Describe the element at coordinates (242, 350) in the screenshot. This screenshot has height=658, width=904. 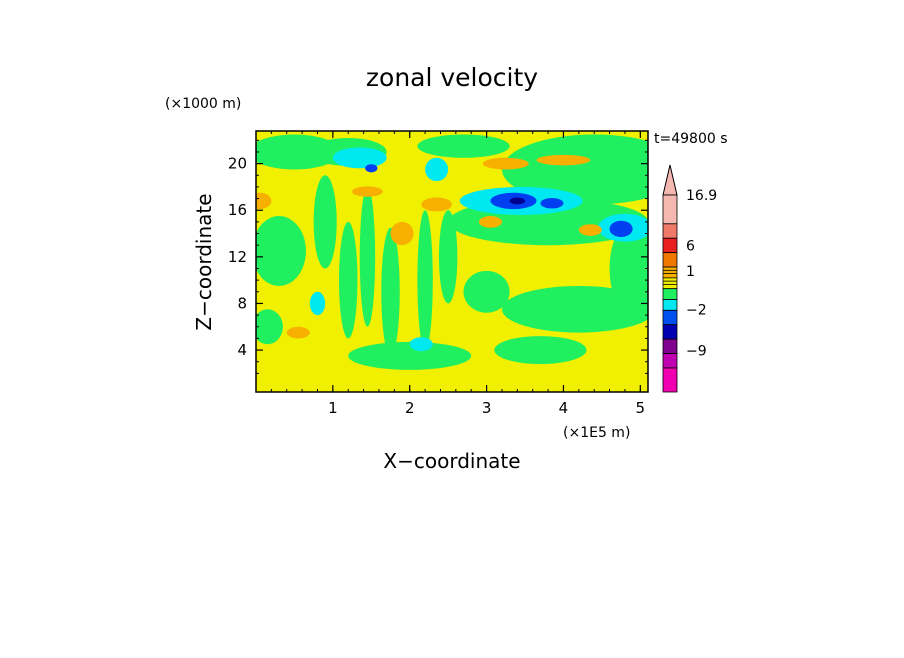
I see `y-tick-label: 4` at that location.